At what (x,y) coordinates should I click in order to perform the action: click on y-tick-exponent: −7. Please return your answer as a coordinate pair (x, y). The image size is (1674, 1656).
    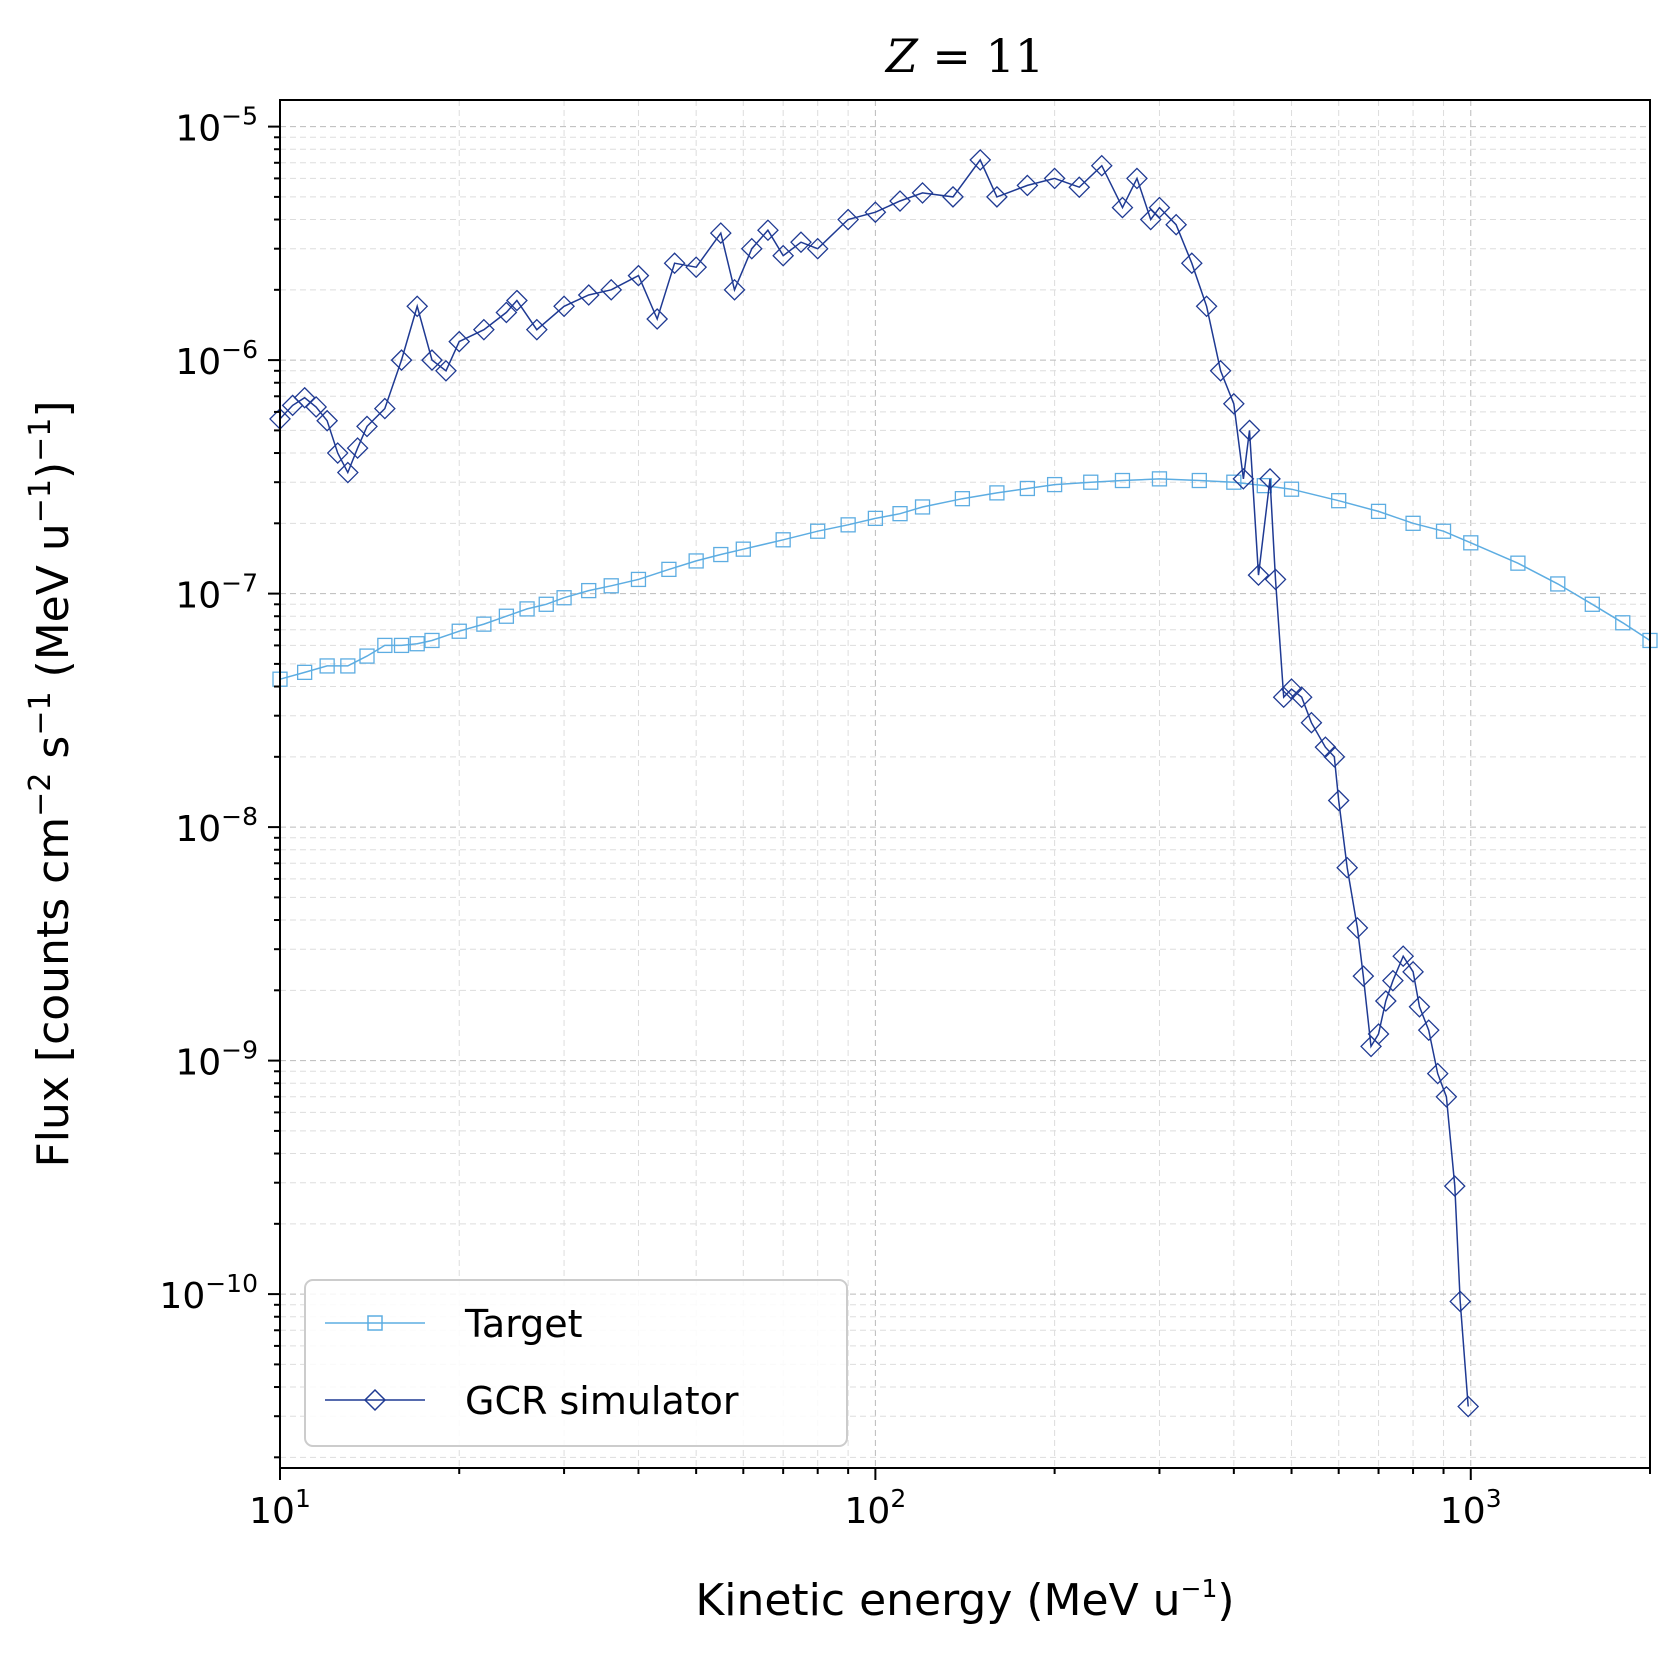
    Looking at the image, I should click on (239, 583).